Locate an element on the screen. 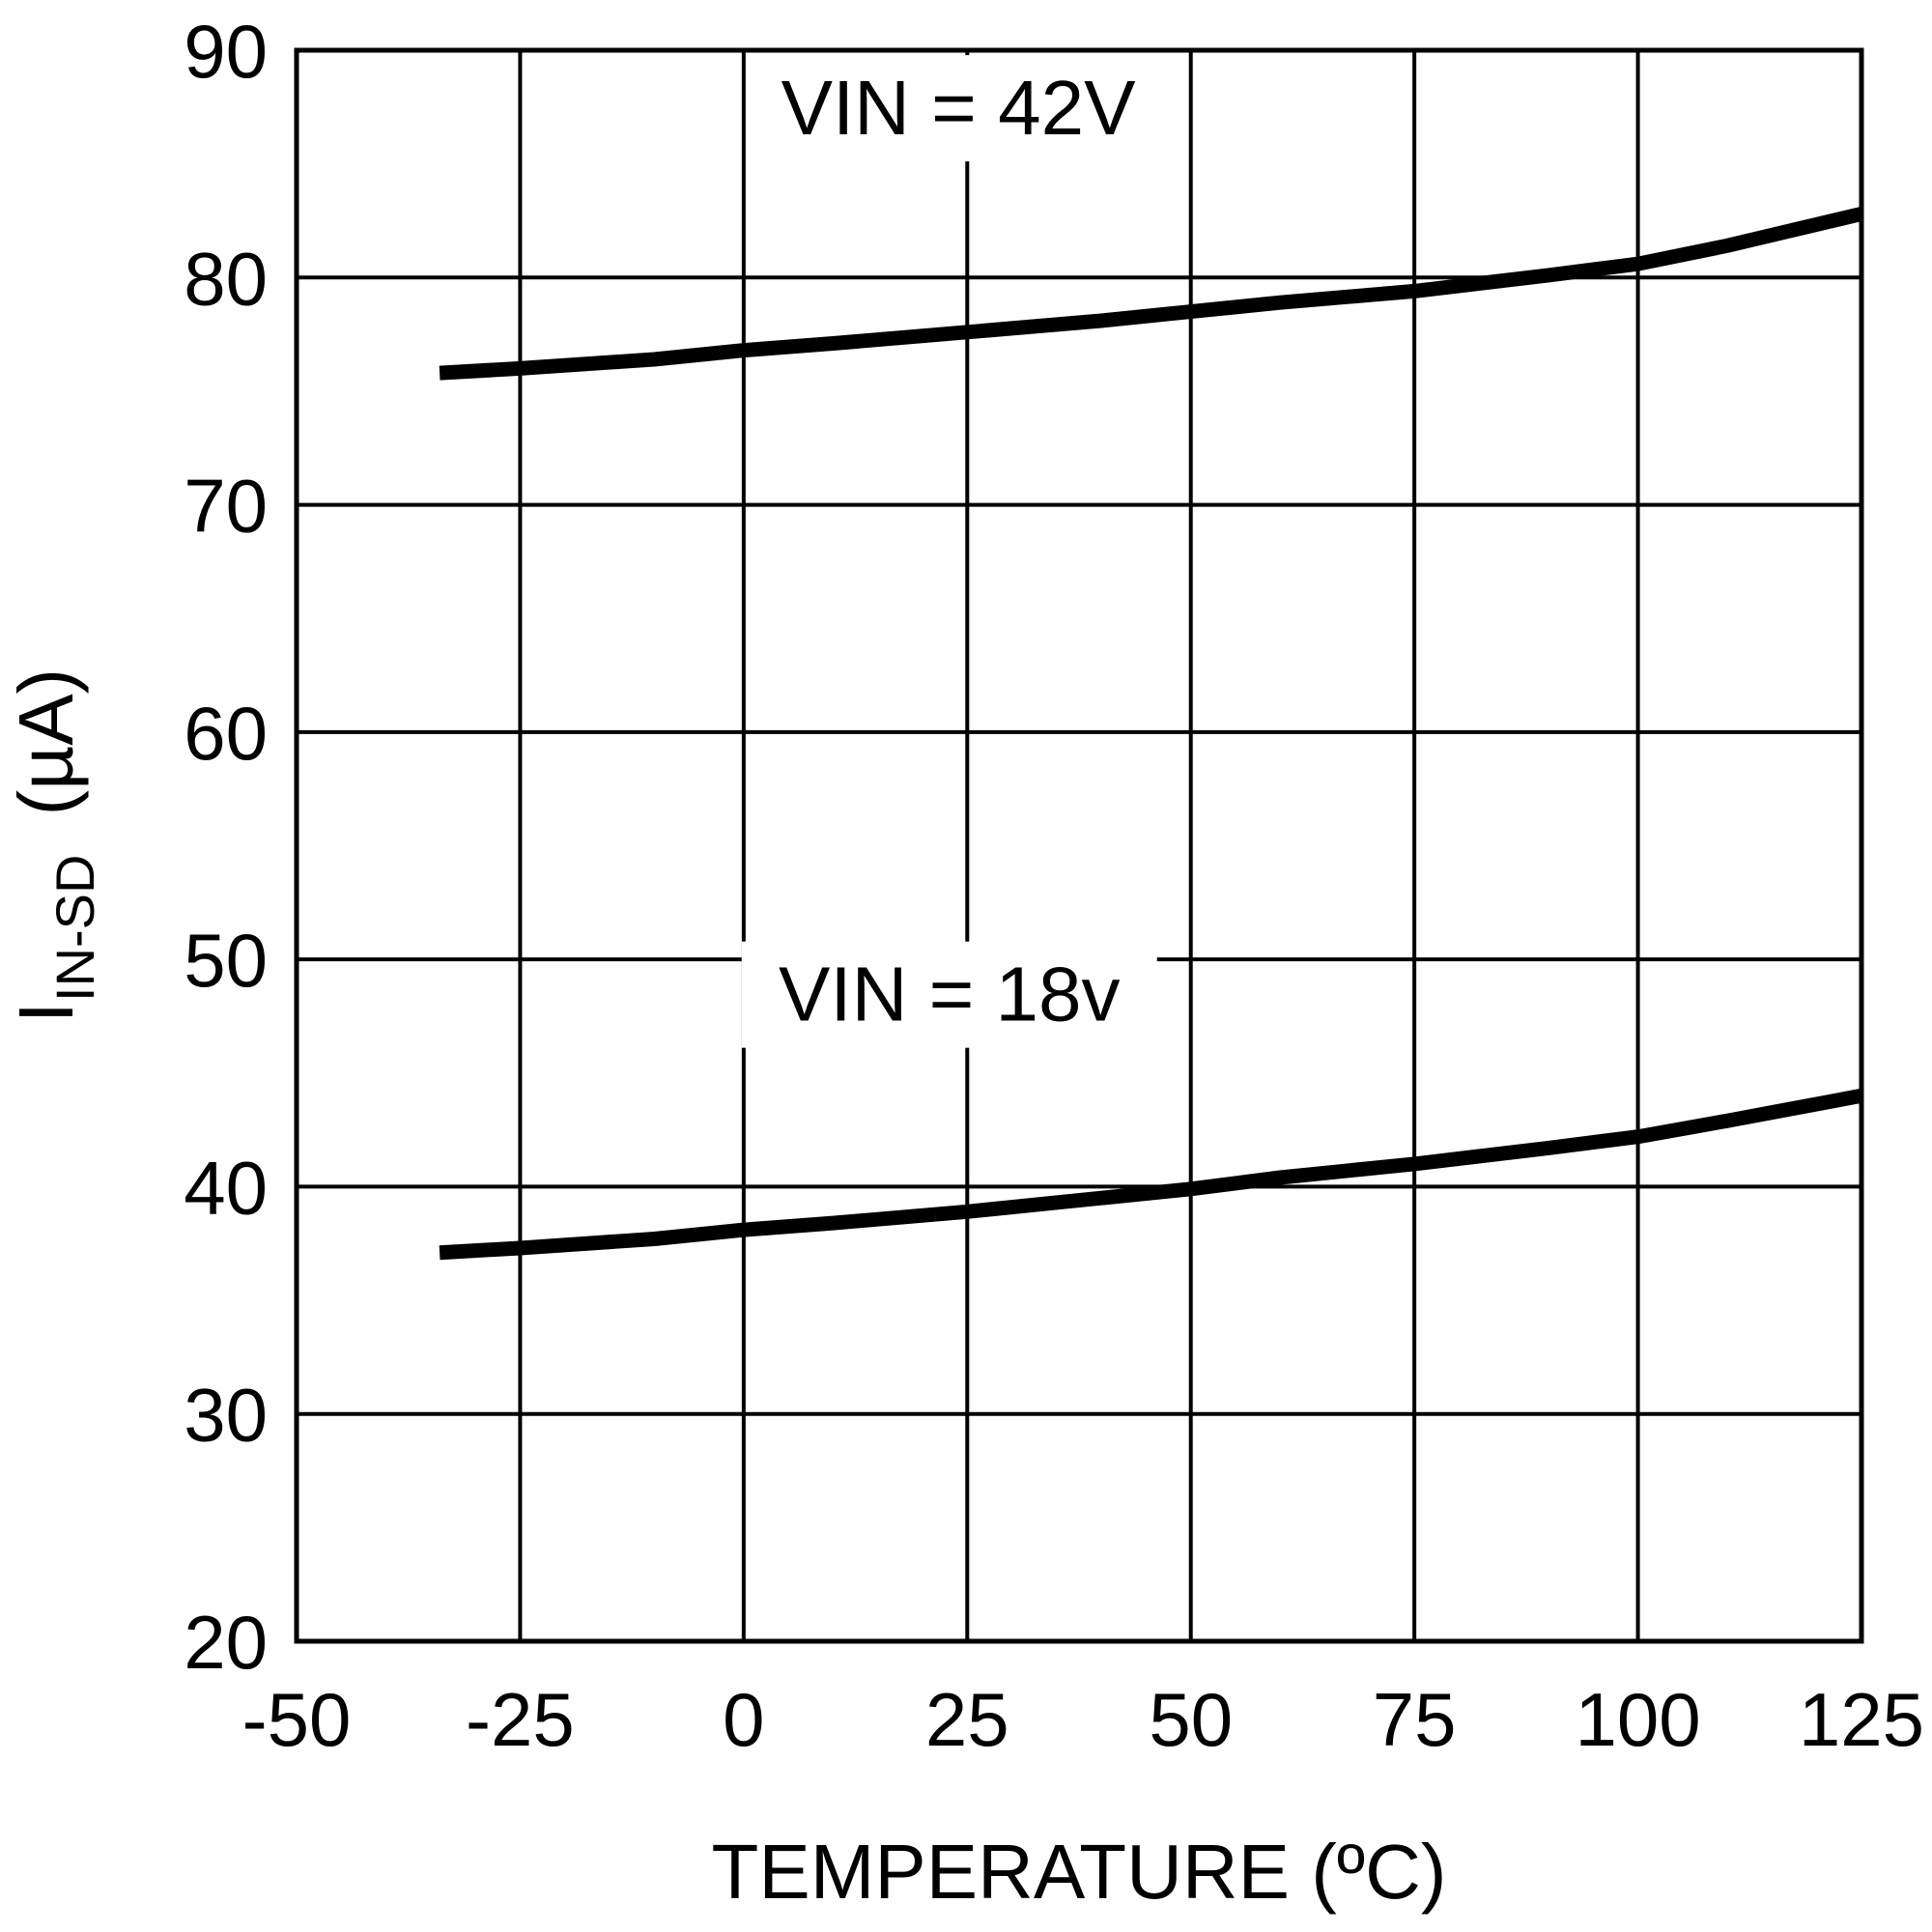 The width and height of the screenshot is (1932, 1932). y-tick-labels: 20 30 40 50 60 70 80 90 is located at coordinates (226, 847).